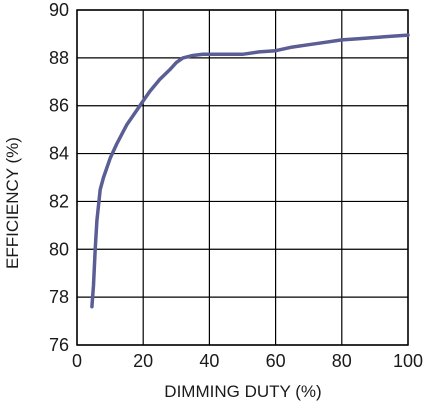 This screenshot has width=424, height=408. I want to click on x-tick-label: 0, so click(77, 361).